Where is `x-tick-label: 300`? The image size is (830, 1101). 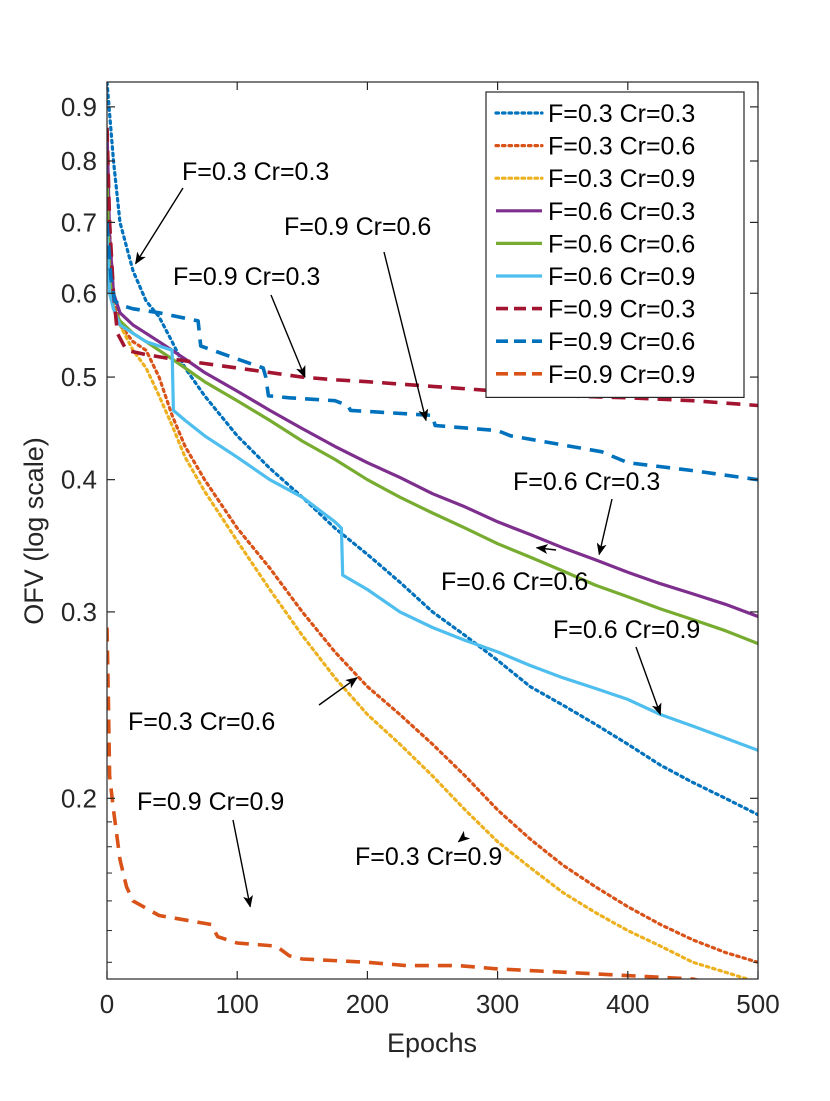
x-tick-label: 300 is located at coordinates (497, 1004).